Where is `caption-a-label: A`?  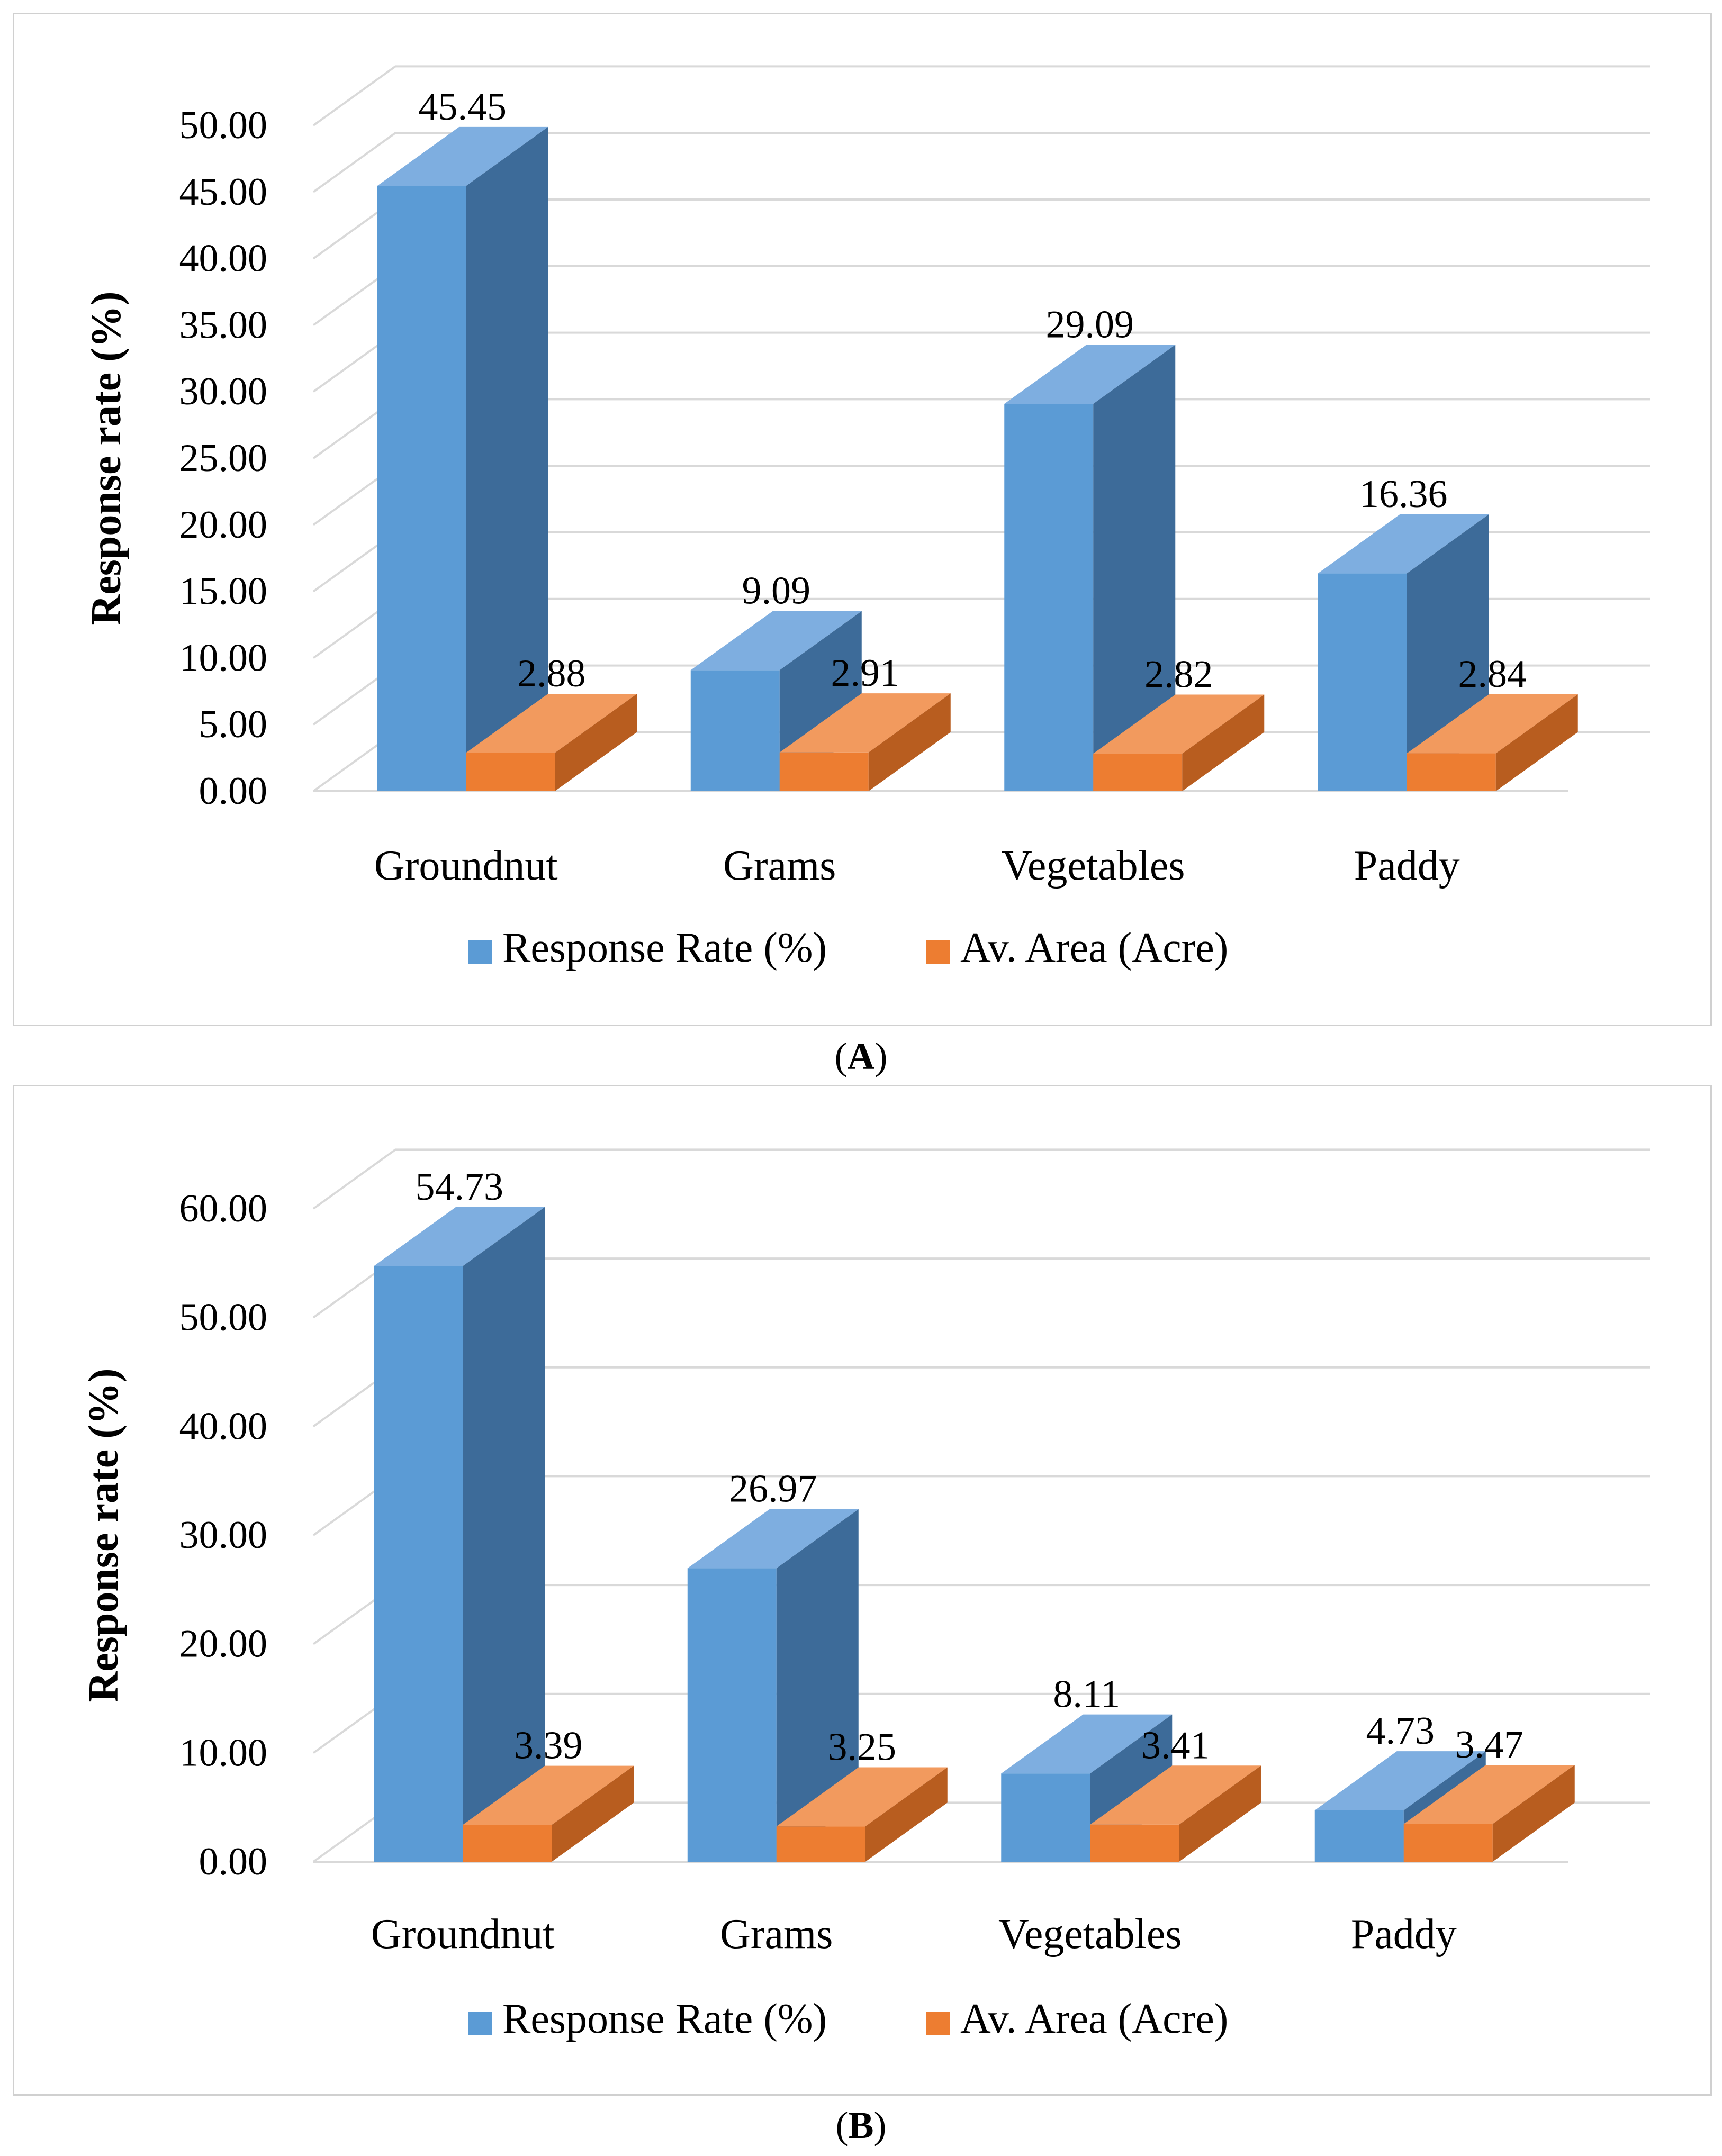 caption-a-label: A is located at coordinates (861, 1056).